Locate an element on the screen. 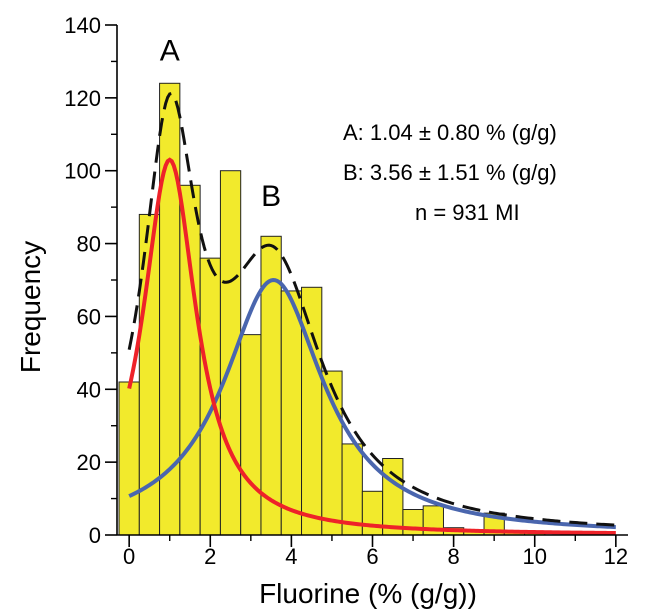 This screenshot has height=615, width=645. x-tick-label-0: 0 is located at coordinates (129, 556).